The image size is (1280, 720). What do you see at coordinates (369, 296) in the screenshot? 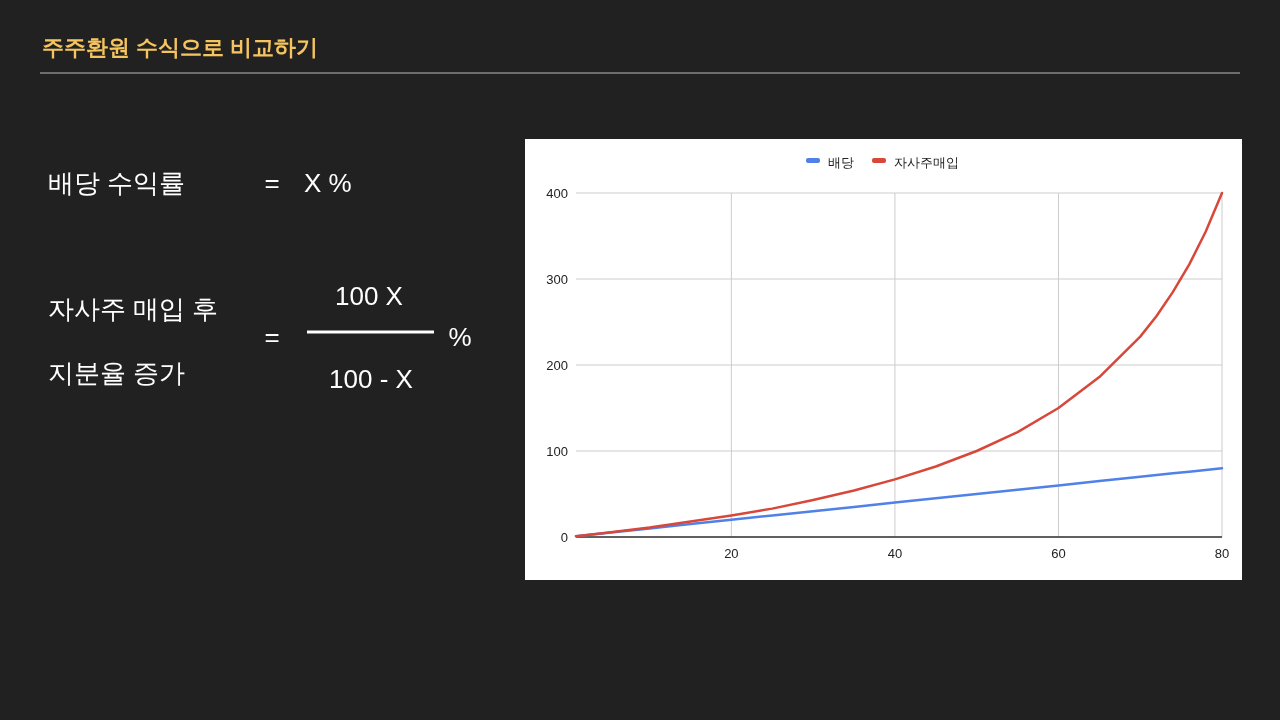
I see `text: 100 X` at bounding box center [369, 296].